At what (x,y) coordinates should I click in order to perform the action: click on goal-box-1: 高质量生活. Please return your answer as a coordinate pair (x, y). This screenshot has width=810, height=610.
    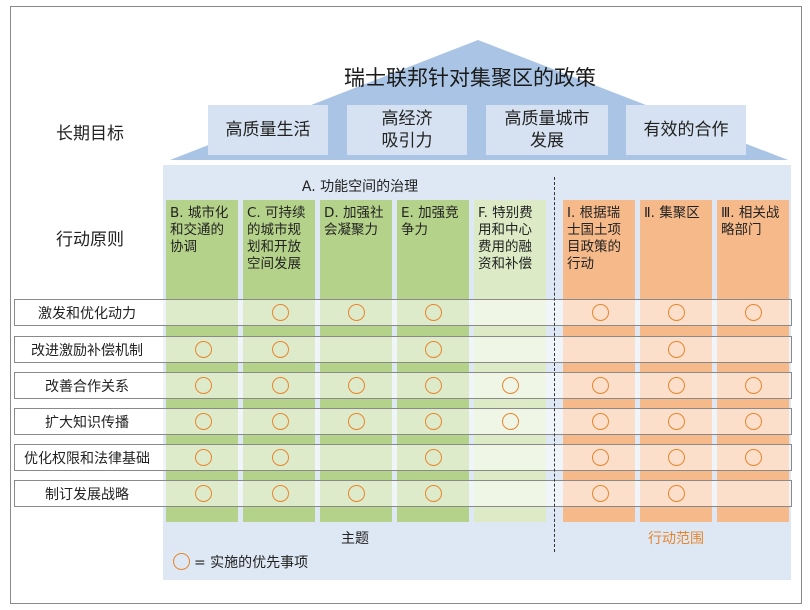
    Looking at the image, I should click on (268, 130).